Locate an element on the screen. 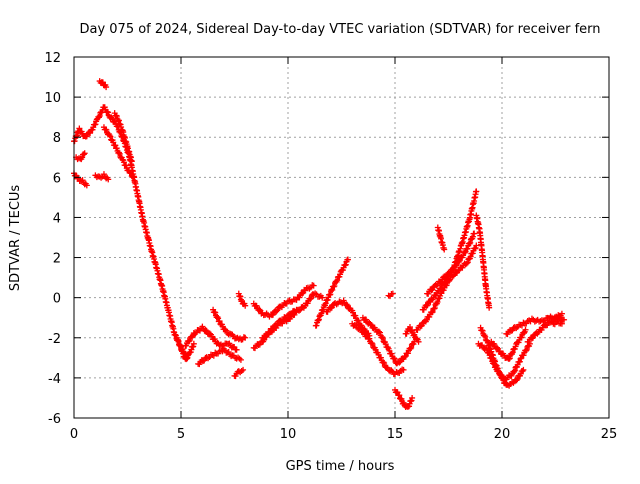 The image size is (640, 484). series-sat-z is located at coordinates (452, 242).